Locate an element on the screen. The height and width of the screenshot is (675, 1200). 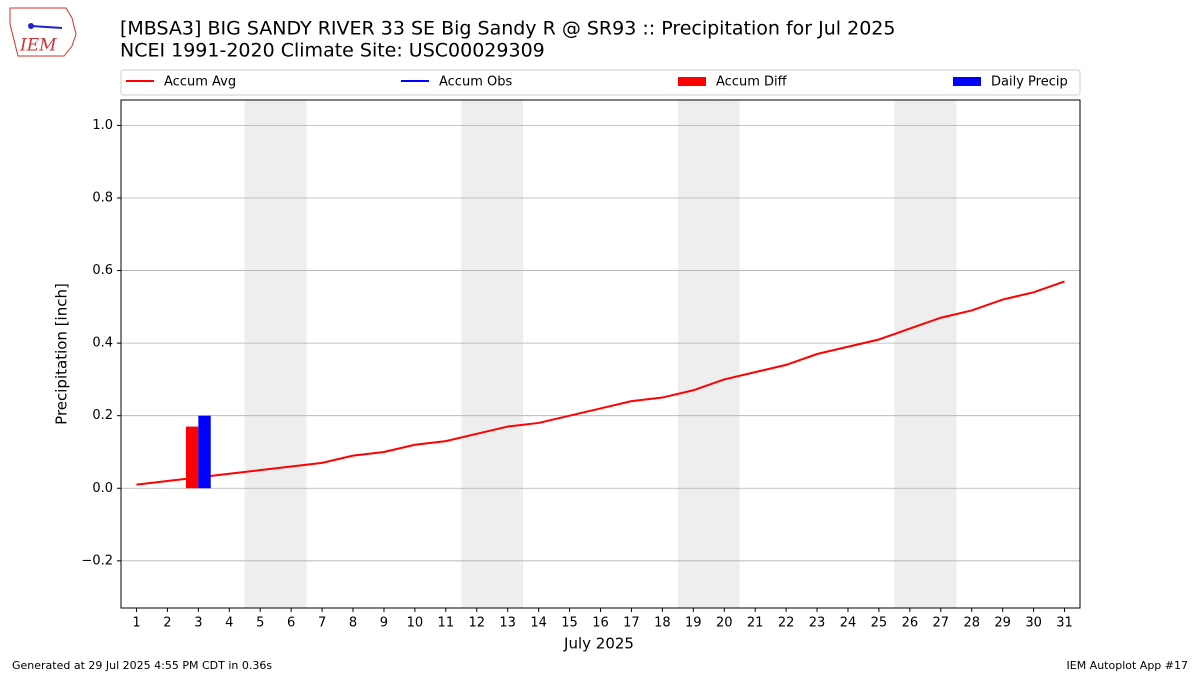
legend-label: Accum Diff is located at coordinates (752, 82).